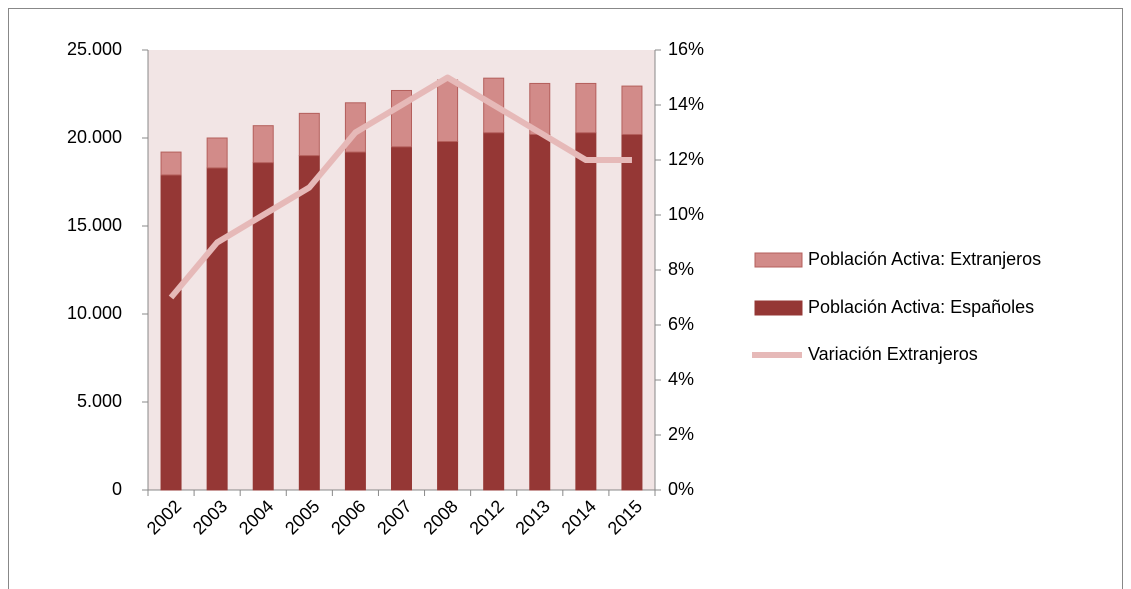 The image size is (1131, 589). I want to click on legend-label: Variación Extranjeros, so click(893, 354).